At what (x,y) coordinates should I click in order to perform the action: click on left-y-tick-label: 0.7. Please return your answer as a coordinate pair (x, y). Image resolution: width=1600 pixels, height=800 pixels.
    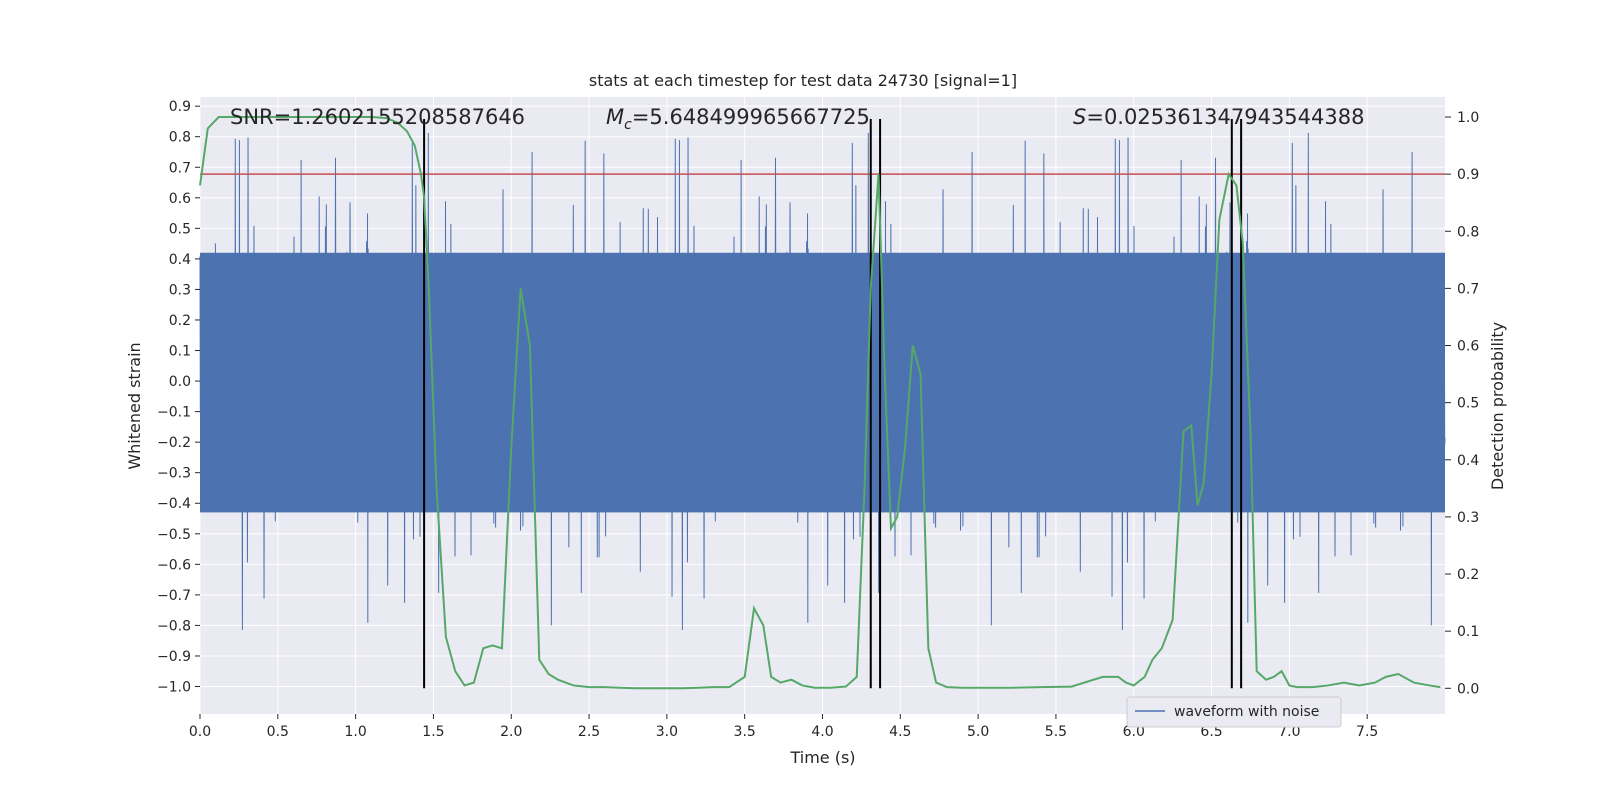
    Looking at the image, I should click on (180, 168).